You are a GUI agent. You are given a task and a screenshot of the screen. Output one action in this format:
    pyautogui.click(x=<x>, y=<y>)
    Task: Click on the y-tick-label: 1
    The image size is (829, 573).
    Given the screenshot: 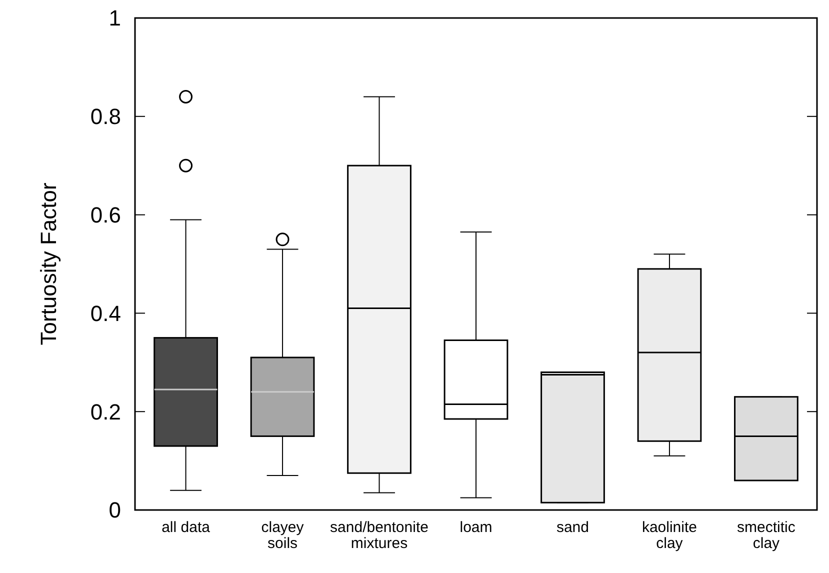 What is the action you would take?
    pyautogui.click(x=114, y=18)
    